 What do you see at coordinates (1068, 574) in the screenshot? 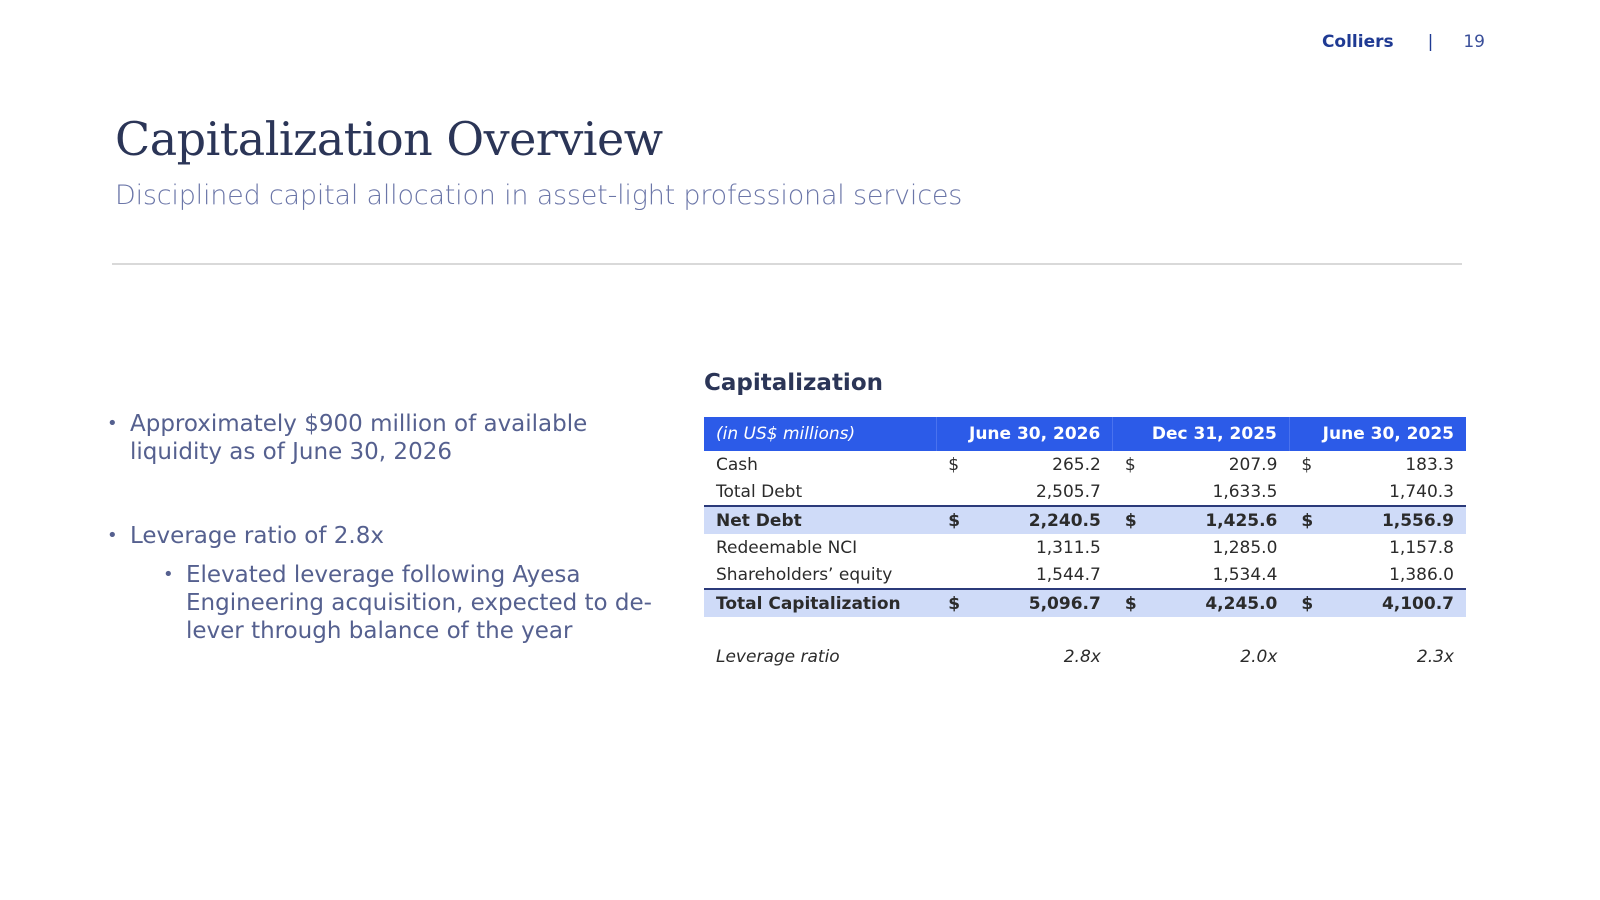
I see `cell-value: 1,544.7` at bounding box center [1068, 574].